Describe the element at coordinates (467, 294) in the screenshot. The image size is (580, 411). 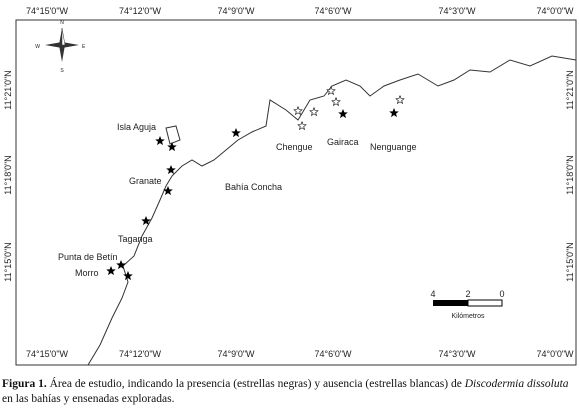
I see `scale-label: 2` at that location.